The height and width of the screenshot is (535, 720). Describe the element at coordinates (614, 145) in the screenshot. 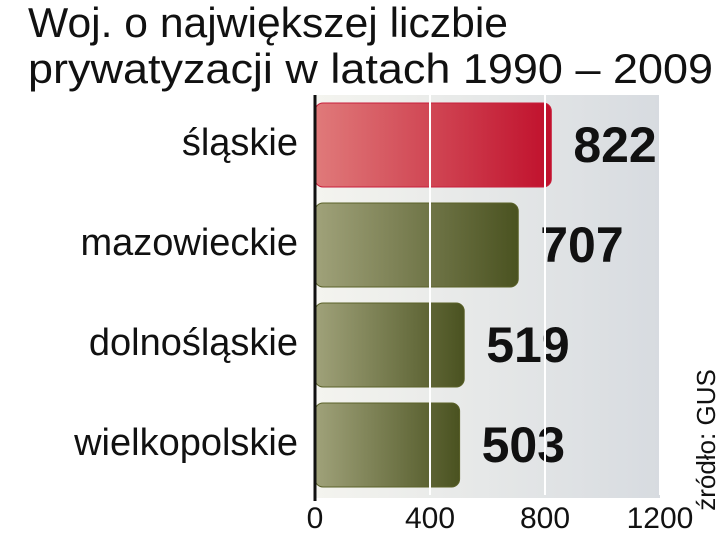

I see `value-label: 822` at that location.